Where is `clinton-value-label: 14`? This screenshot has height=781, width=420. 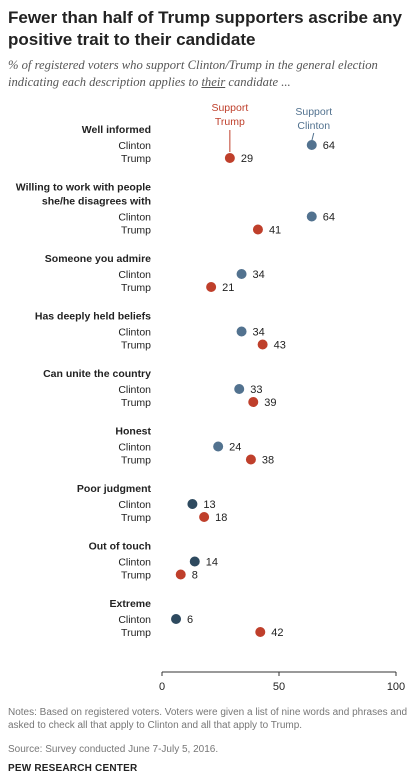
clinton-value-label: 14 is located at coordinates (212, 563).